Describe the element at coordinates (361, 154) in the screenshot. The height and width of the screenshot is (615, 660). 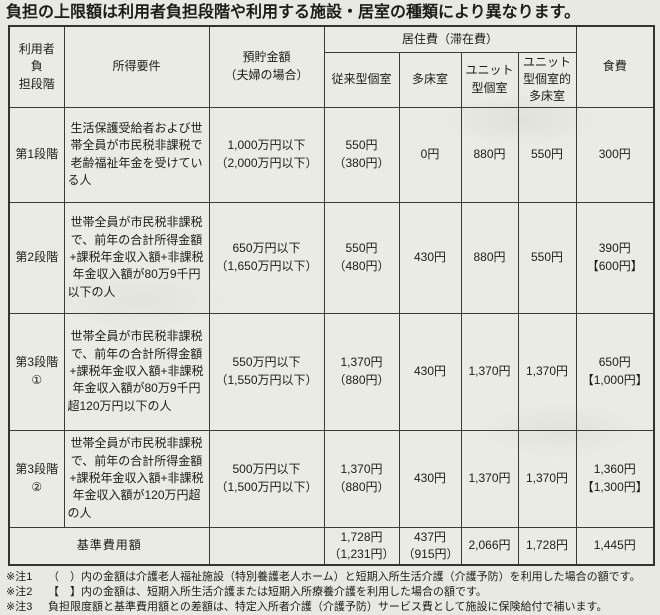
I see `room-conventional-cell: 550円 （380円）` at that location.